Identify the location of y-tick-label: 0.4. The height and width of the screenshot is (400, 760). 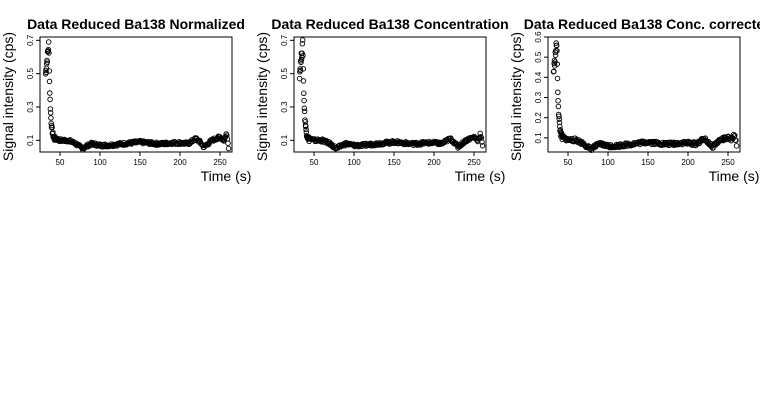
(538, 77).